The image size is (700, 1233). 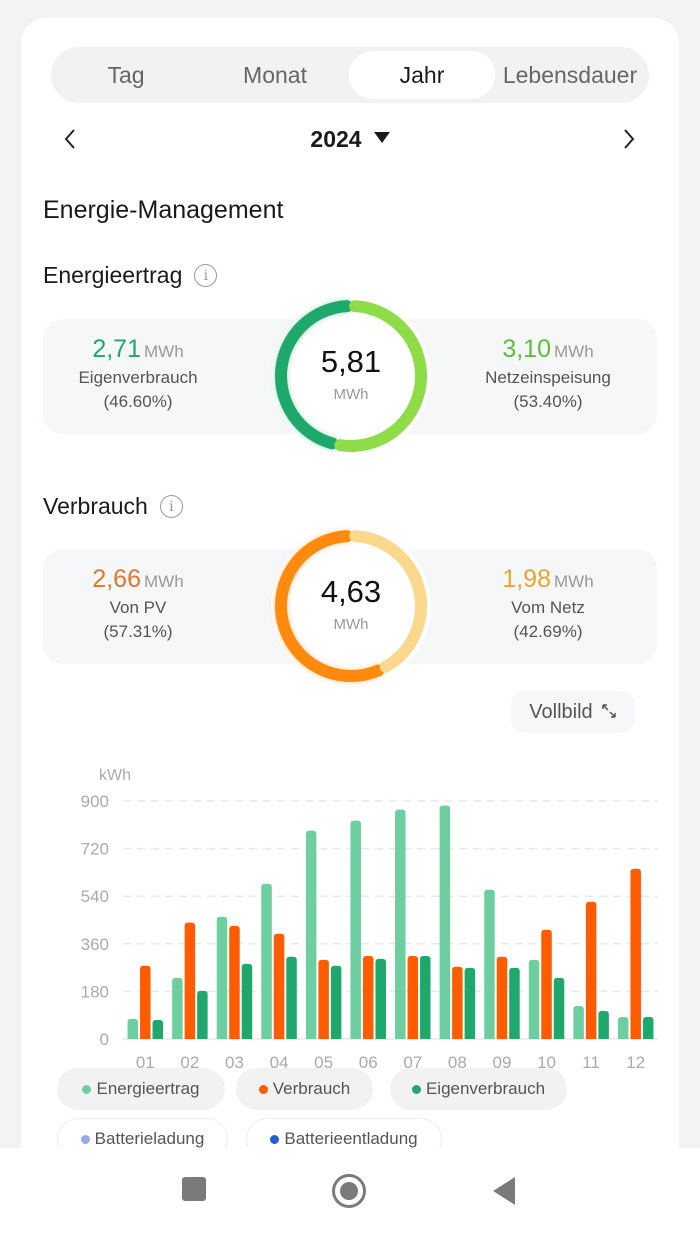 I want to click on consumption-heading: Verbrauch i, so click(x=113, y=506).